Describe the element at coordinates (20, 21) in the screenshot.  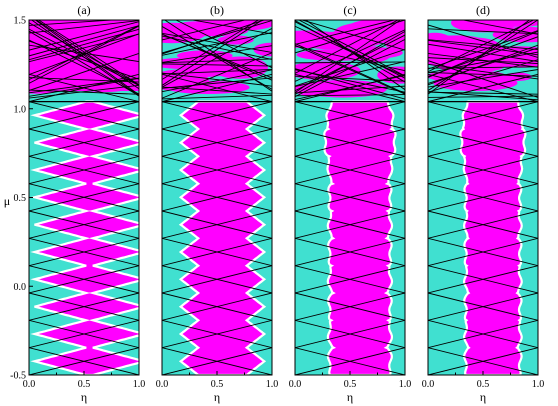
I see `y-tick-label: 1.5` at that location.